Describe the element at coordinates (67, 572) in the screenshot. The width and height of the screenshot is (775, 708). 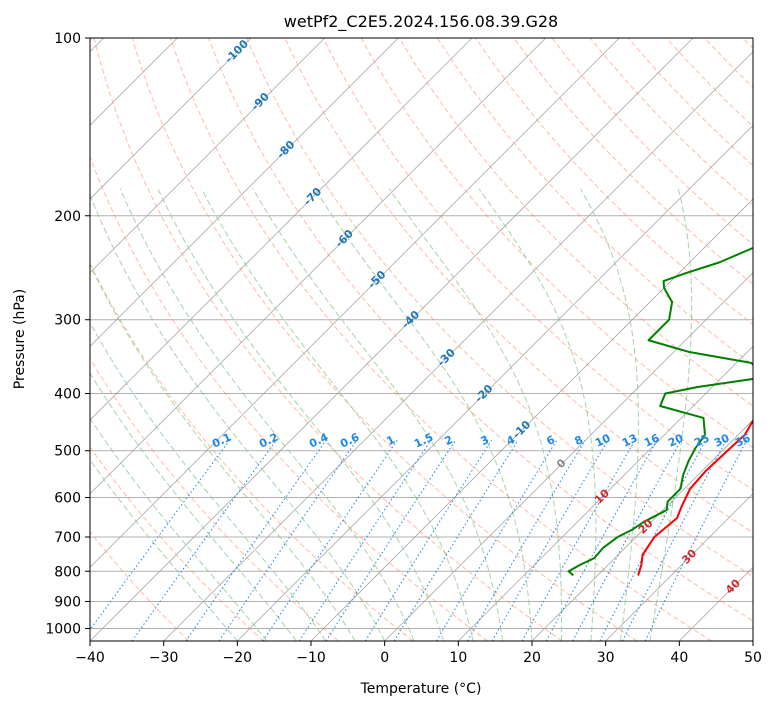
I see `y-tick-label: 800` at that location.